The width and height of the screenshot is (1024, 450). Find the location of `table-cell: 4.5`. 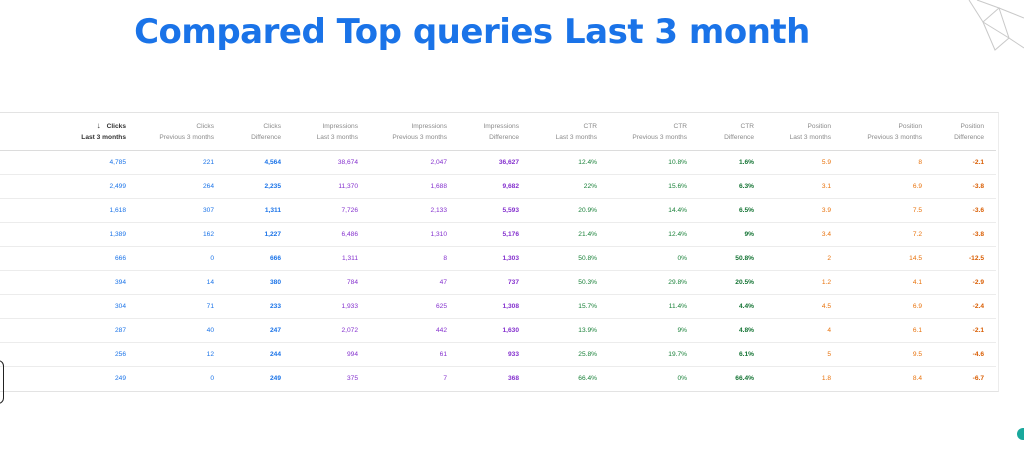

table-cell: 4.5 is located at coordinates (804, 306).